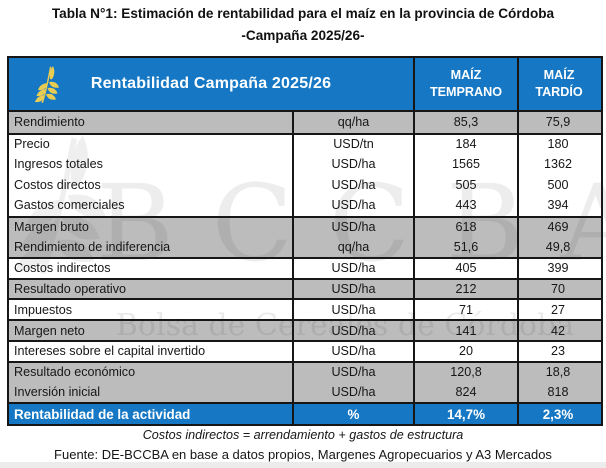 The image size is (606, 468). I want to click on row-value-temprano: 405, so click(467, 268).